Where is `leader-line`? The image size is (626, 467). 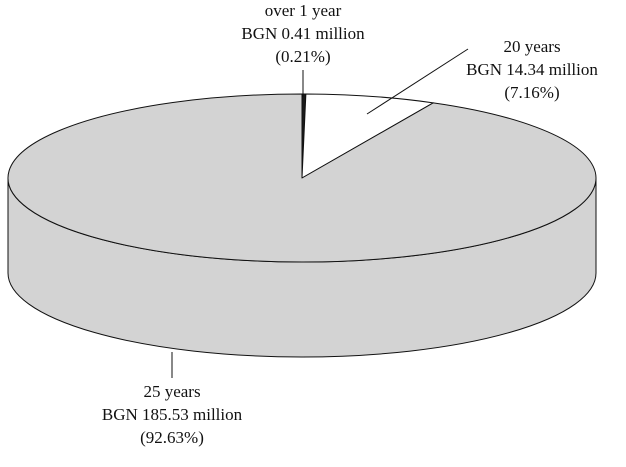
leader-line is located at coordinates (417, 81).